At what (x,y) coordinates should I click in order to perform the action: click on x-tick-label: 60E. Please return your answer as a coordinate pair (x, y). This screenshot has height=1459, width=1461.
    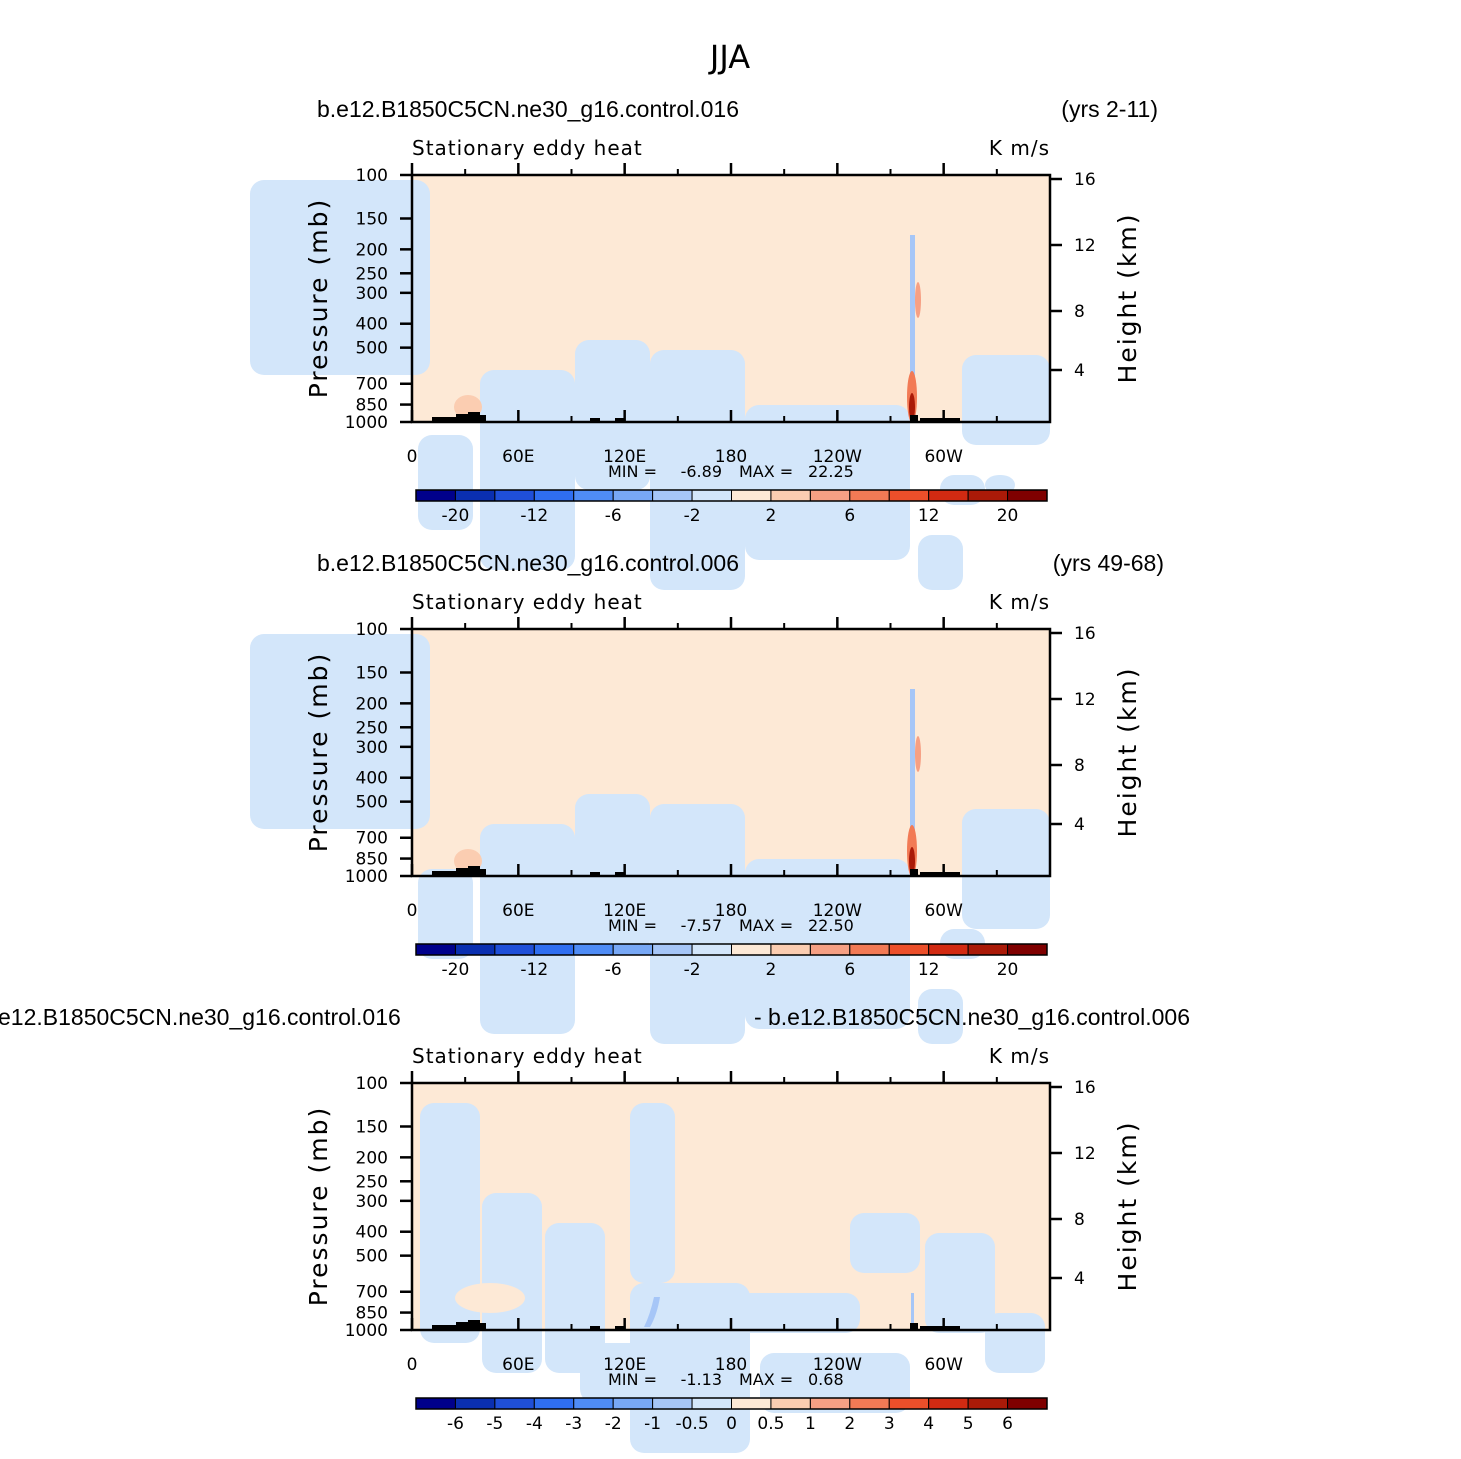
    Looking at the image, I should click on (518, 457).